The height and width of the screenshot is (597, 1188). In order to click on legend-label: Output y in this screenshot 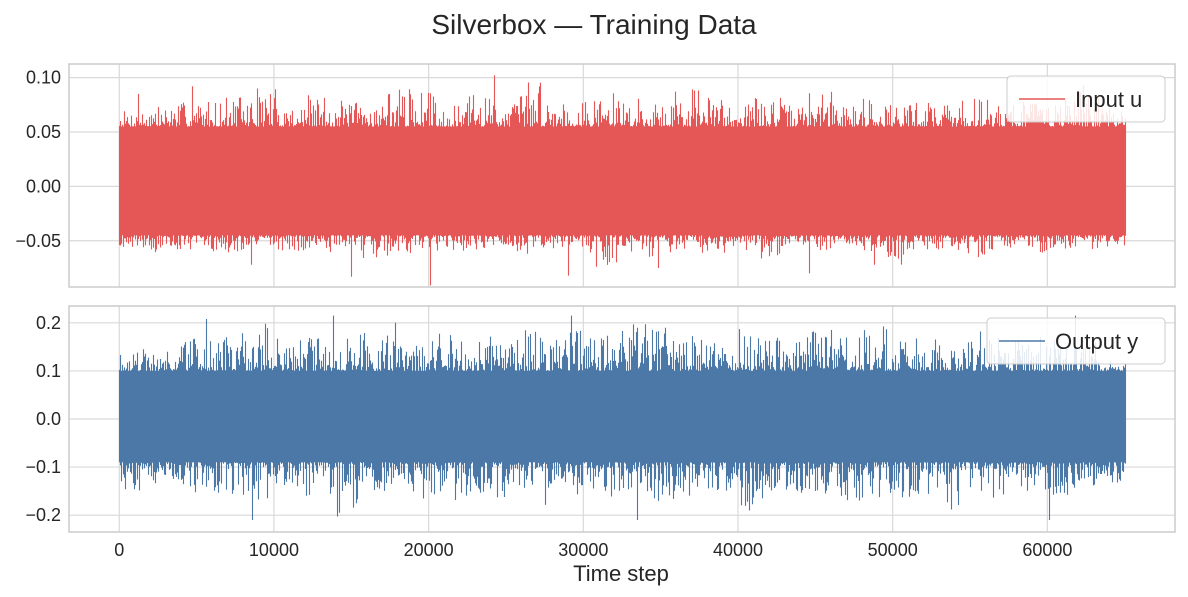, I will do `click(1096, 341)`.